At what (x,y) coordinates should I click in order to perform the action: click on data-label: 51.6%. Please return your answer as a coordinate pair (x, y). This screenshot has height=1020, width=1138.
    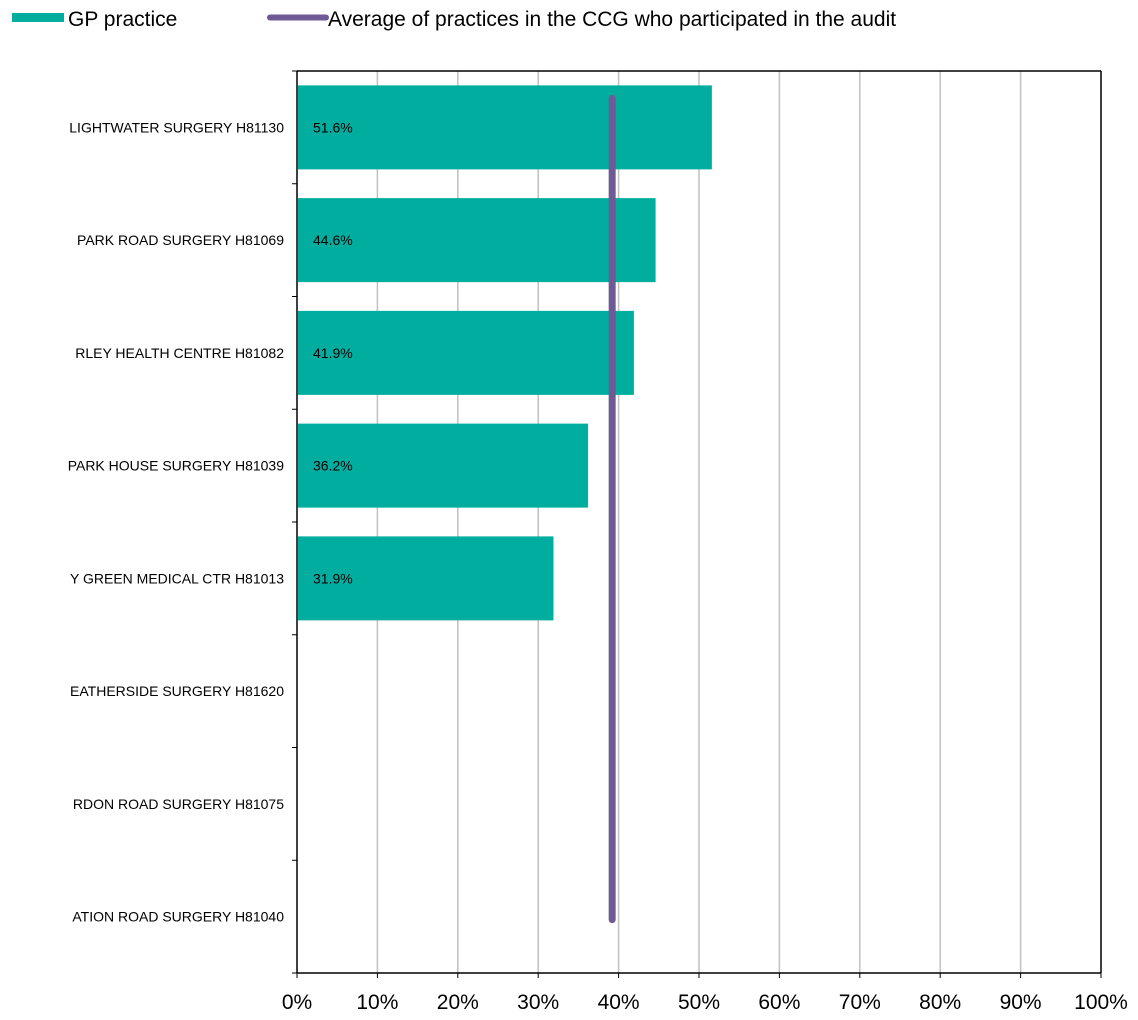
    Looking at the image, I should click on (333, 127).